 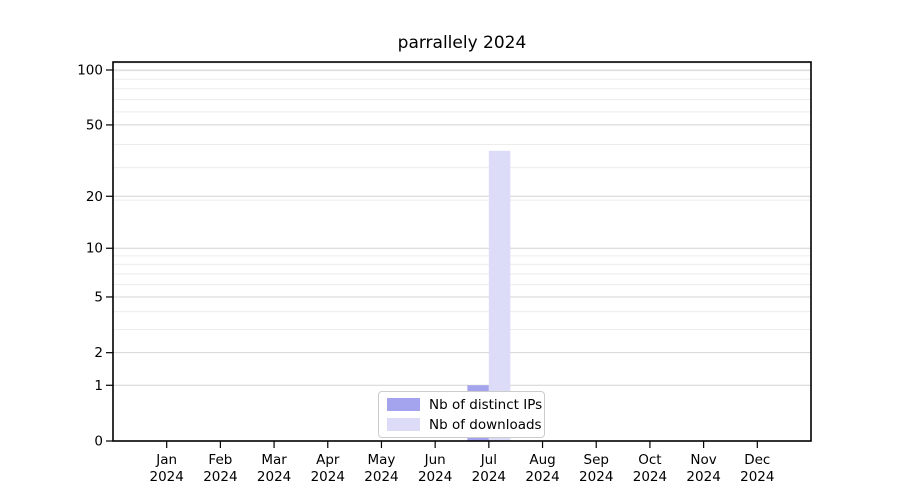 What do you see at coordinates (94, 249) in the screenshot?
I see `y-tick-label: 10` at bounding box center [94, 249].